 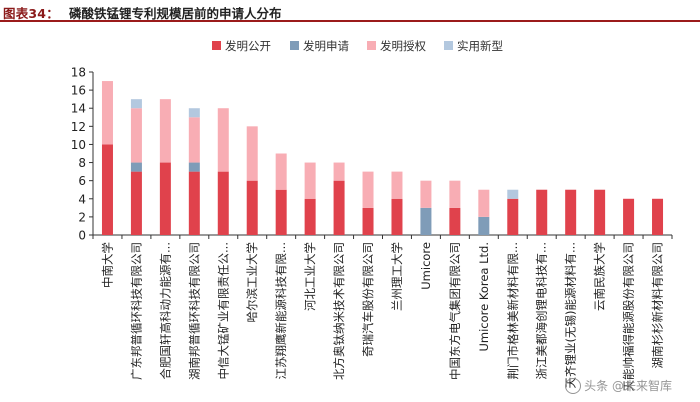 I want to click on legend-label-1: 发明申请, so click(x=326, y=46).